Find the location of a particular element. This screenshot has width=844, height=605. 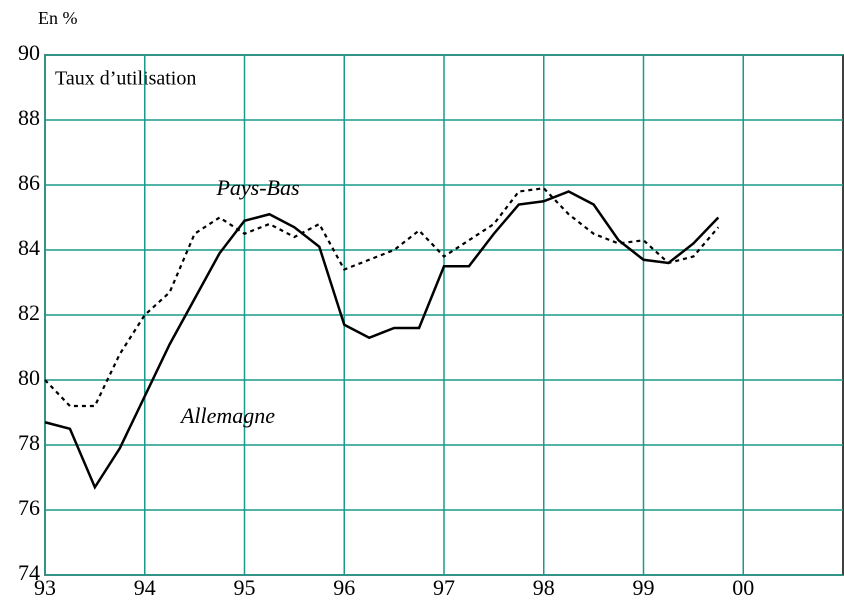

x-tick-label: 97 is located at coordinates (444, 587).